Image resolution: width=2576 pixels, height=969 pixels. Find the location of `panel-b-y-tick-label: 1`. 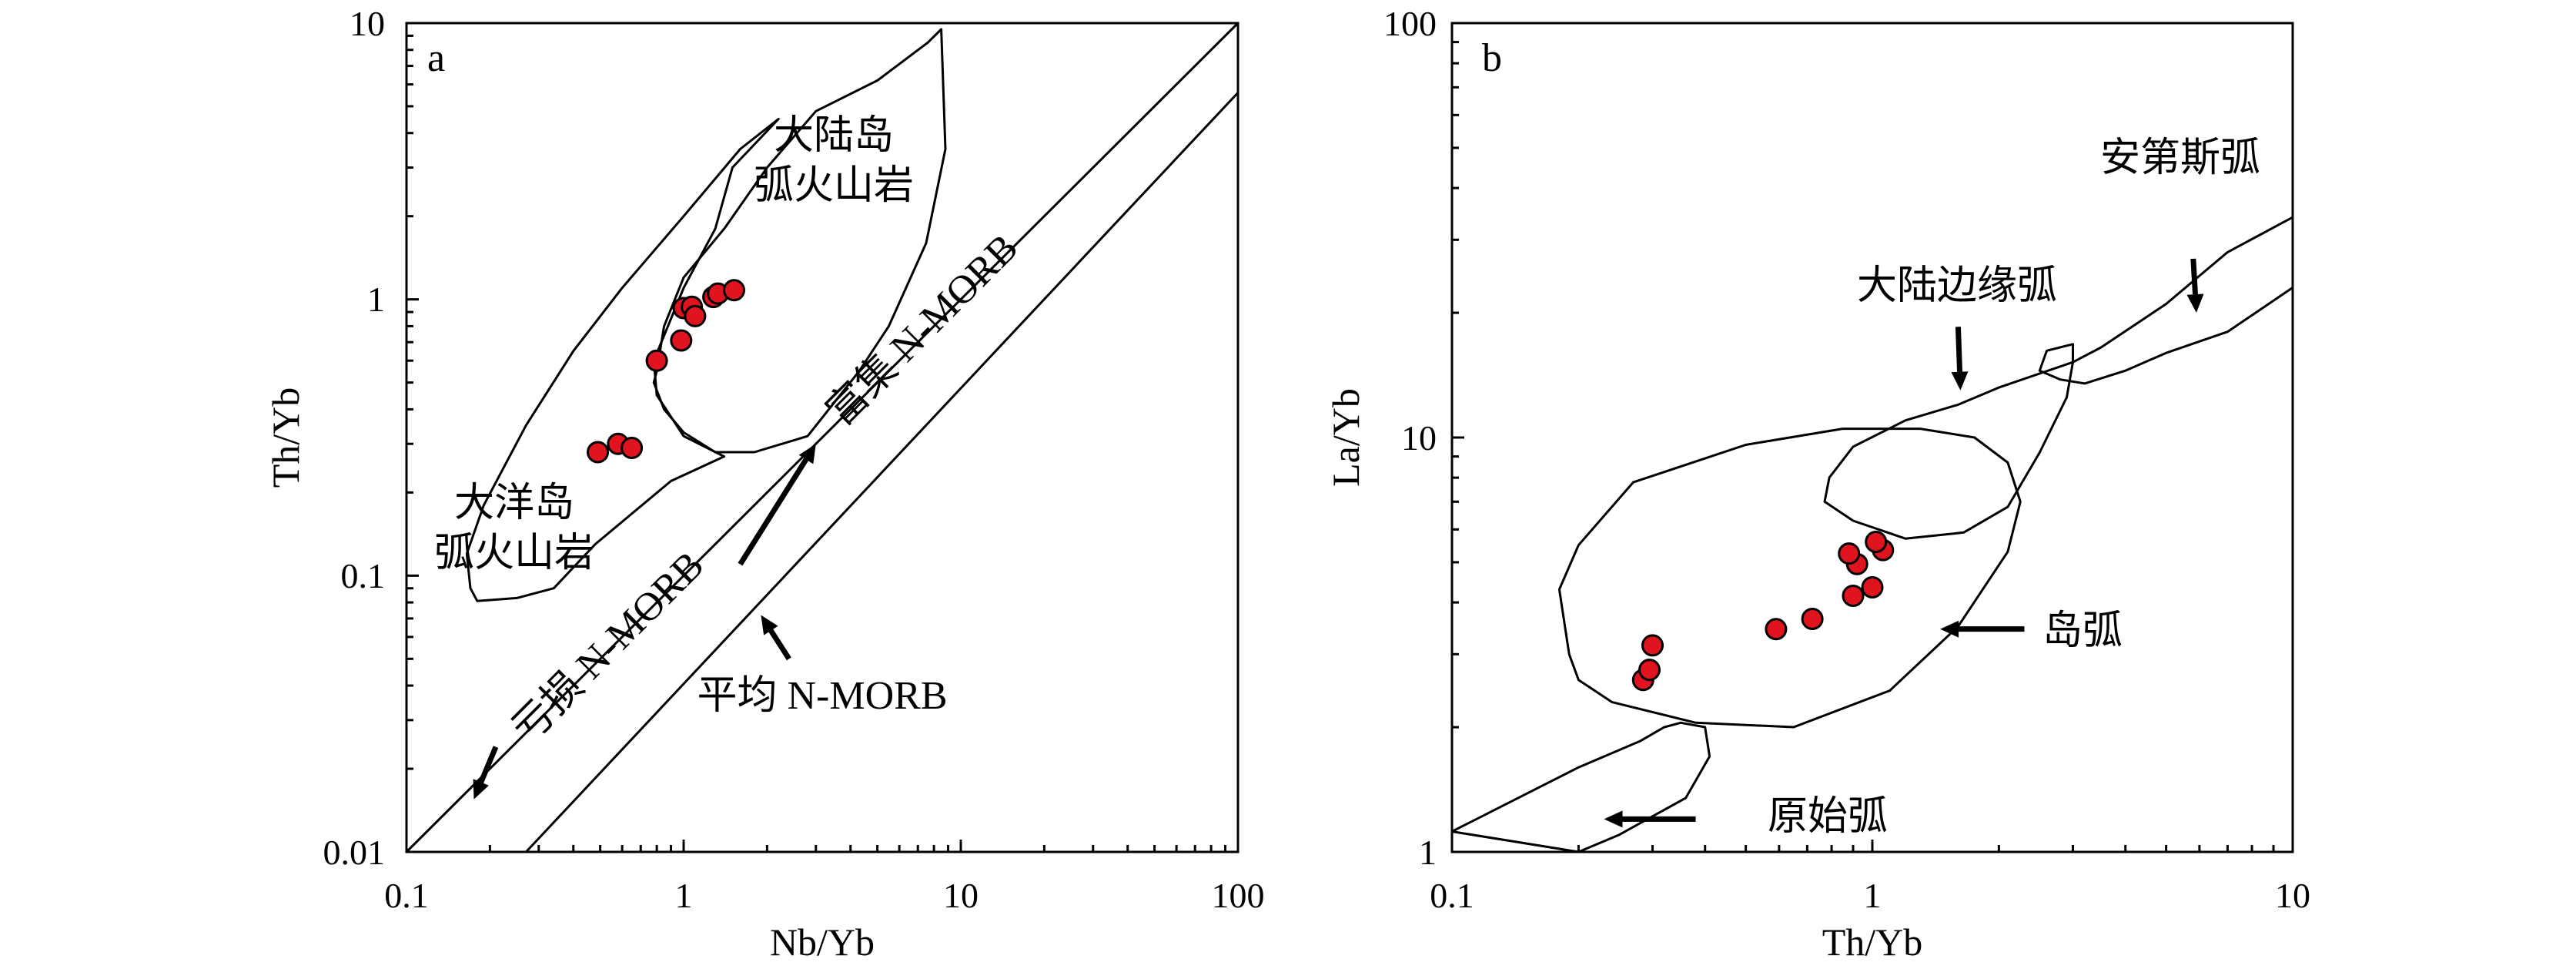

panel-b-y-tick-label: 1 is located at coordinates (1428, 852).